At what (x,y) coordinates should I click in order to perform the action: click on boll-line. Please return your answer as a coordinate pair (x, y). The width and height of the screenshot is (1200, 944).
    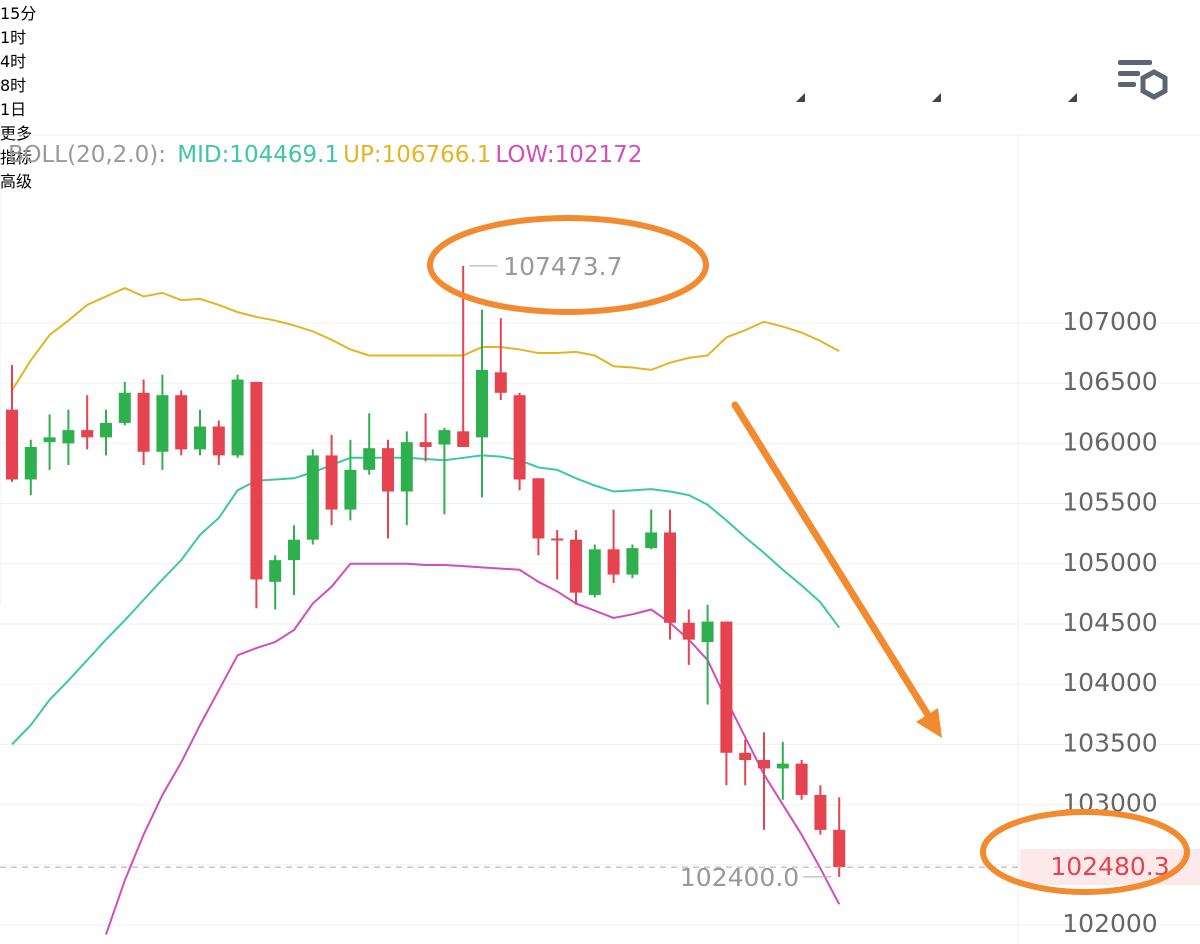
    Looking at the image, I should click on (425, 338).